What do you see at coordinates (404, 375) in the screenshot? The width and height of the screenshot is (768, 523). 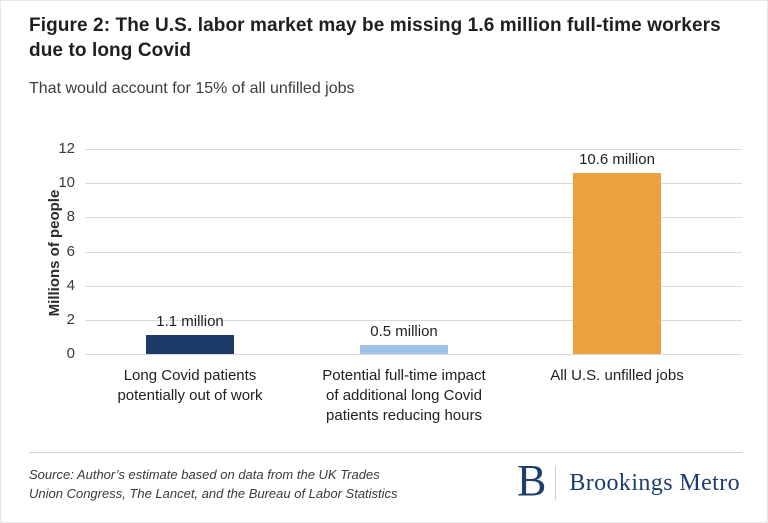 I see `category-label-line: Potential full-time impact` at bounding box center [404, 375].